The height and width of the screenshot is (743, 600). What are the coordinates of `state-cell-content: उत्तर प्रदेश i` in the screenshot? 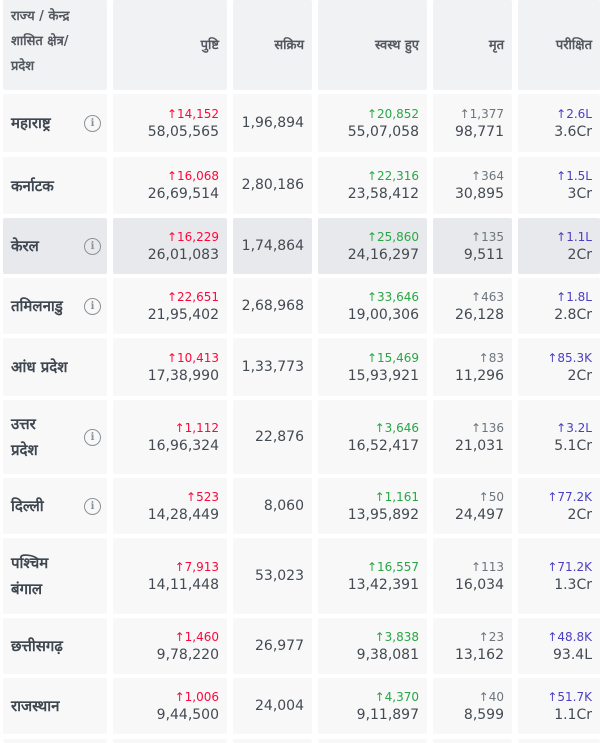 It's located at (56, 437).